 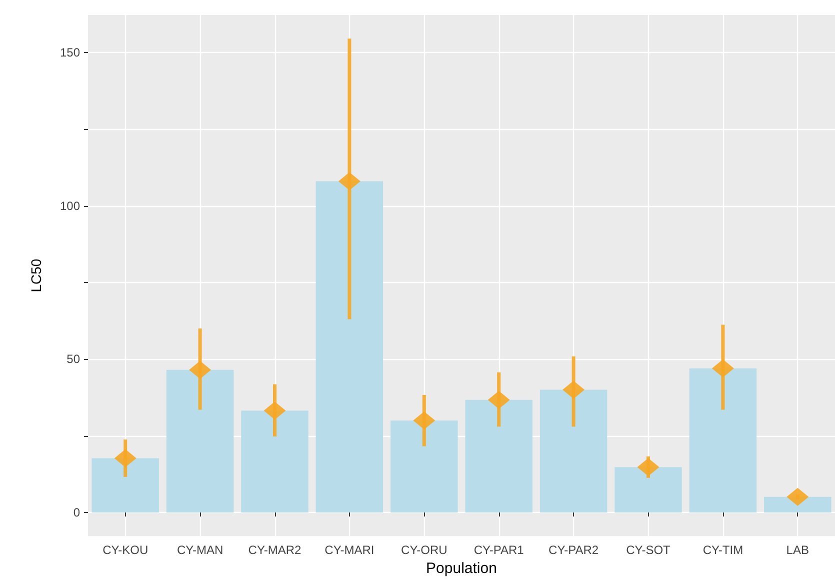 I want to click on y-axis-title: LC50, so click(x=36, y=275).